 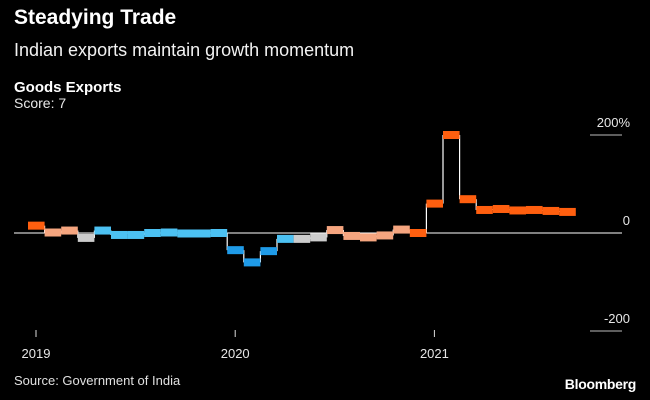 What do you see at coordinates (97, 380) in the screenshot?
I see `source-note: Source: Government of India` at bounding box center [97, 380].